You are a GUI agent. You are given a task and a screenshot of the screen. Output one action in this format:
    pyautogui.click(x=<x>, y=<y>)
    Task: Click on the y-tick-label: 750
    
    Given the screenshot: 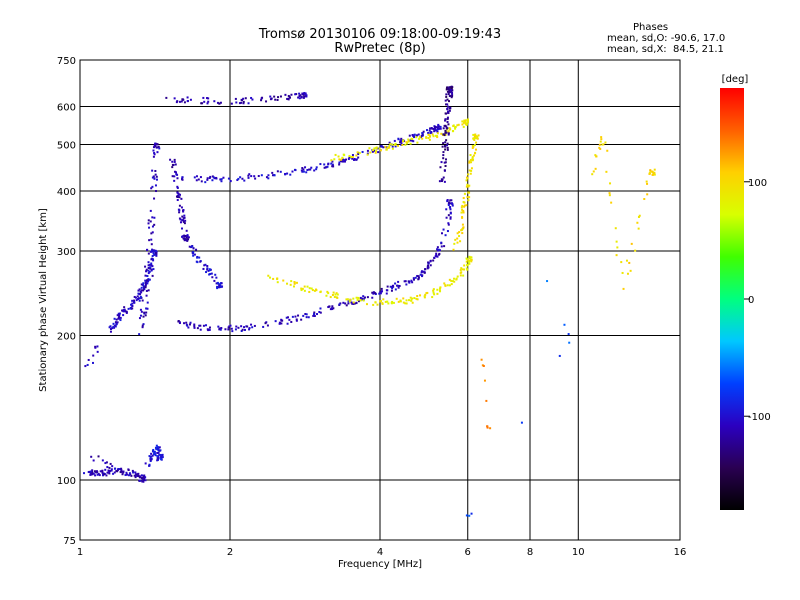 What is the action you would take?
    pyautogui.click(x=66, y=61)
    